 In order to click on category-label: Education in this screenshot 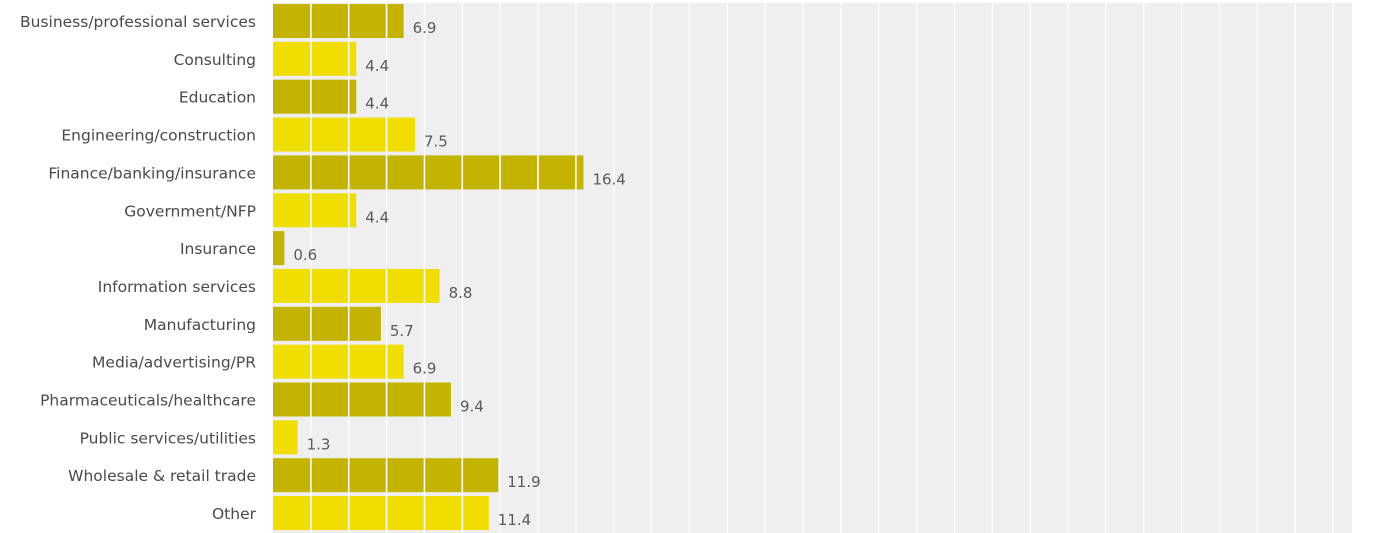, I will do `click(217, 98)`.